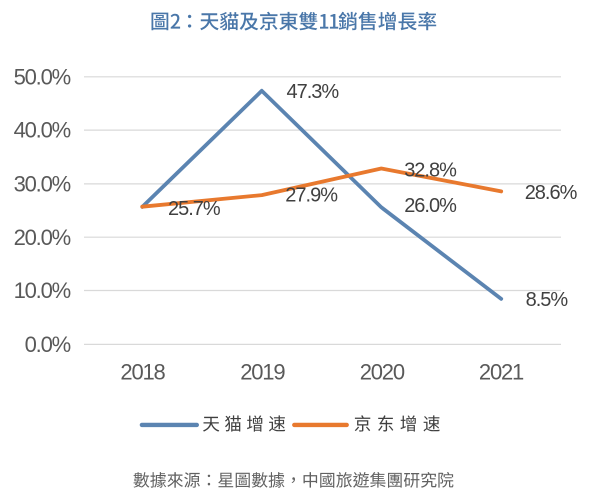 The image size is (600, 501). What do you see at coordinates (42, 76) in the screenshot?
I see `svg-text: 50.0%` at bounding box center [42, 76].